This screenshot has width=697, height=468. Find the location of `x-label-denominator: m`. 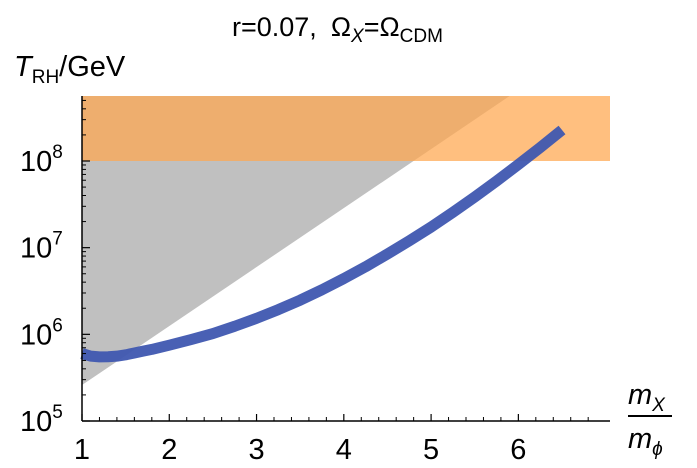

x-label-denominator: m is located at coordinates (640, 439).